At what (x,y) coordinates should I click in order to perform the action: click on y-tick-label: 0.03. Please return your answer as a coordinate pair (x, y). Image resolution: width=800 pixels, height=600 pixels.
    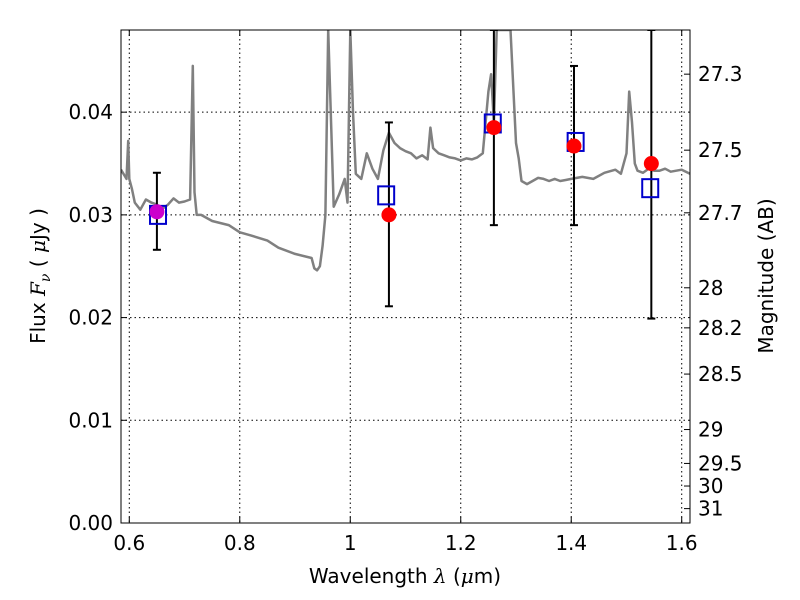
    Looking at the image, I should click on (90, 215).